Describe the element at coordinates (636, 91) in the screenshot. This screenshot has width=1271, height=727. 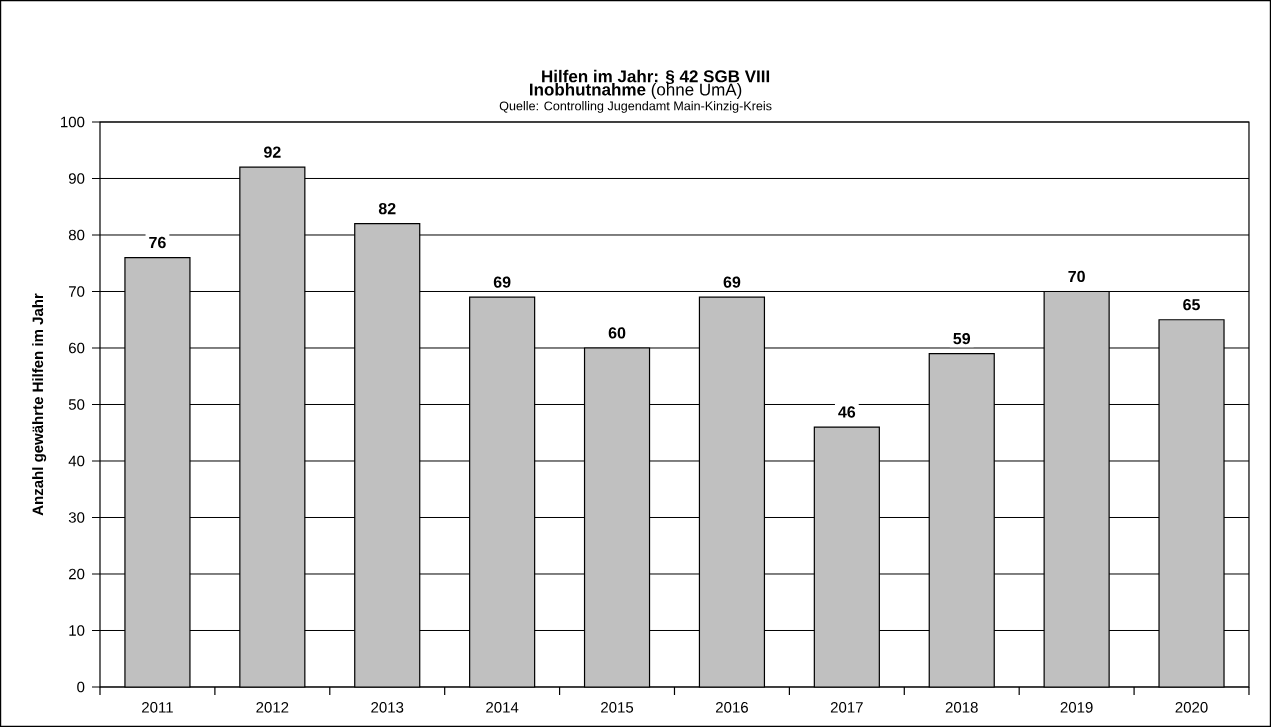
I see `chart-subtitle: Inobhutnahme (ohne UmA)` at that location.